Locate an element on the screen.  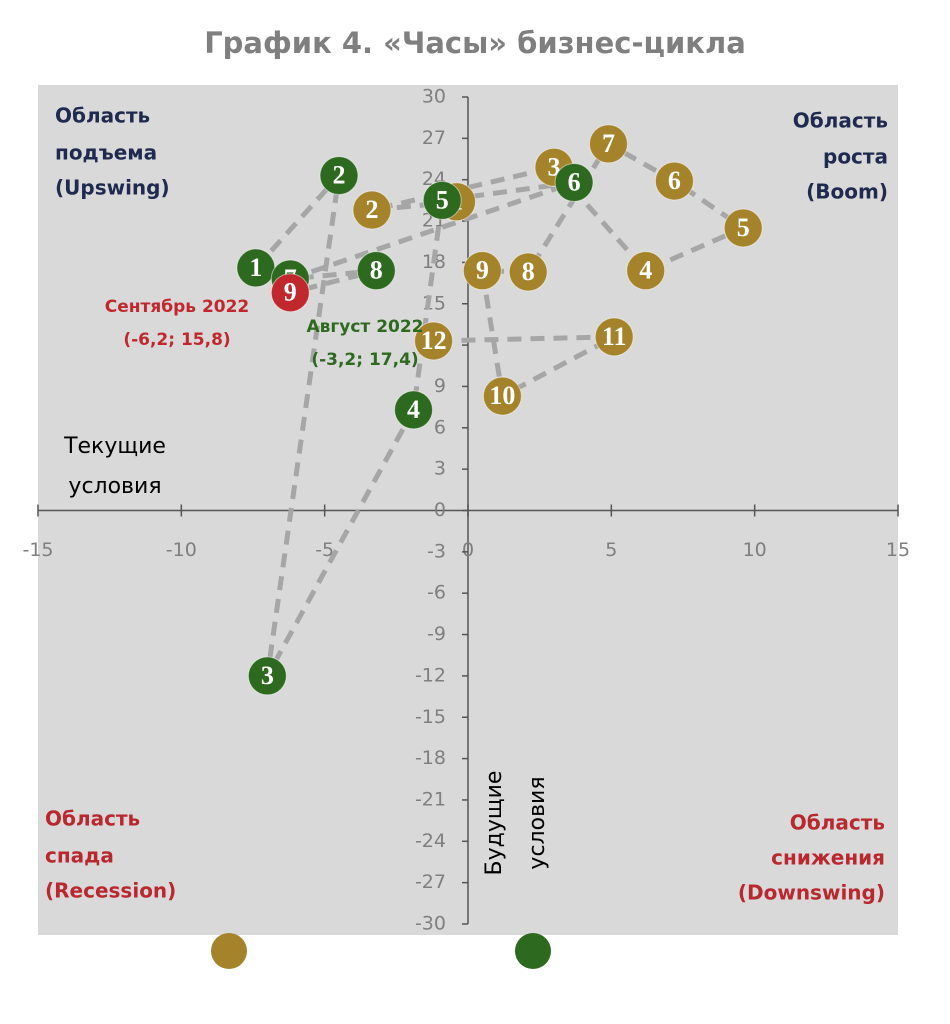
point-label: 12 is located at coordinates (434, 340).